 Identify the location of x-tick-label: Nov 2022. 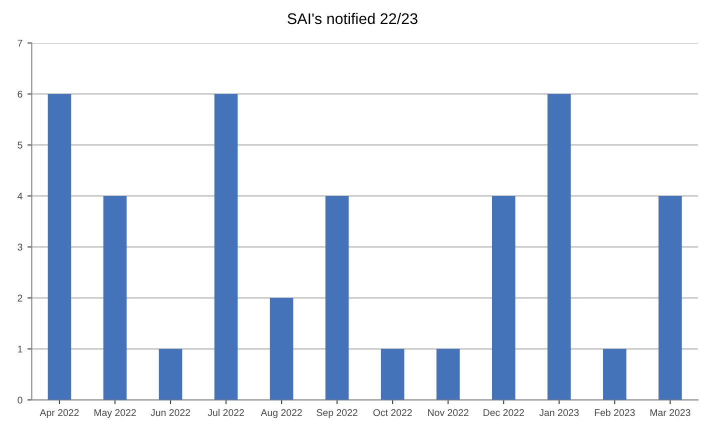
(448, 412).